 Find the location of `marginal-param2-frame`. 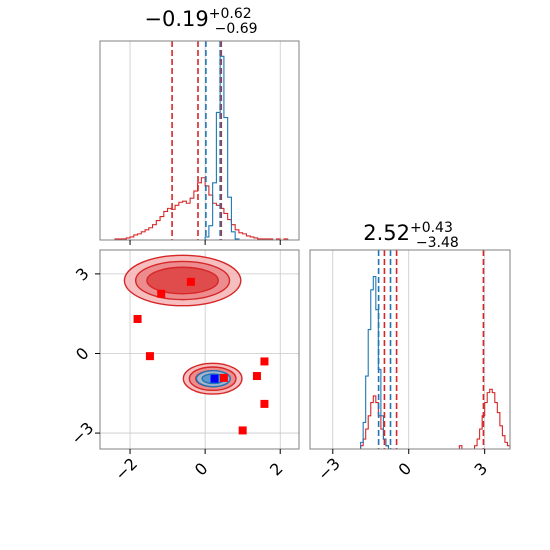

marginal-param2-frame is located at coordinates (410, 349).